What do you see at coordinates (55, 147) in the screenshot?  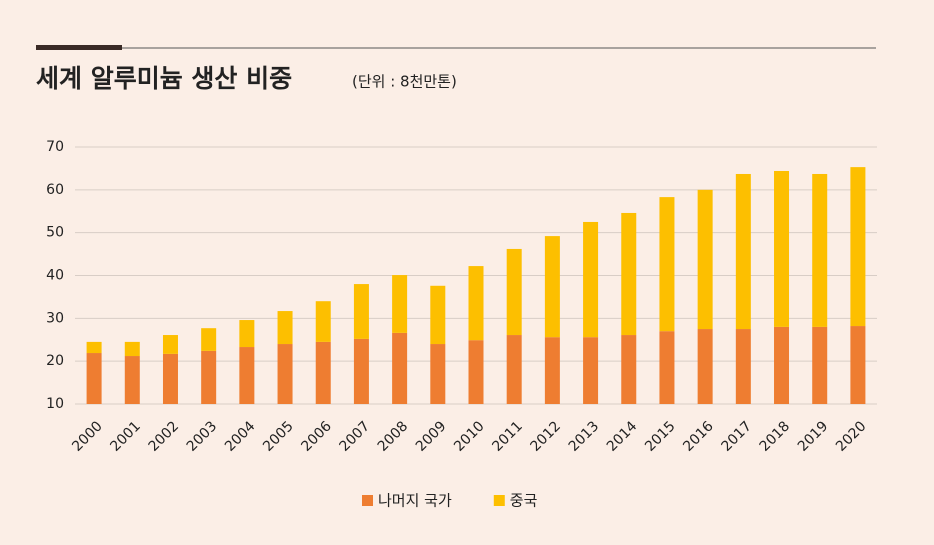 I see `y-tick-label: 70` at bounding box center [55, 147].